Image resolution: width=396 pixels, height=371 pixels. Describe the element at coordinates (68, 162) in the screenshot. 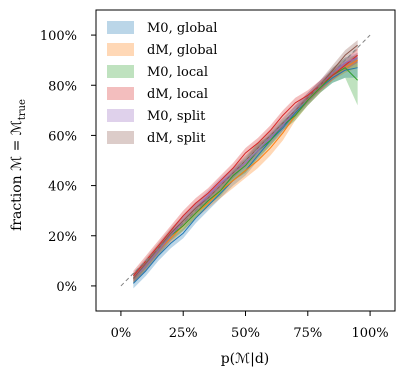

I see `y-axis-ticks: 0% 20% 40% 60% 80% 100%` at that location.